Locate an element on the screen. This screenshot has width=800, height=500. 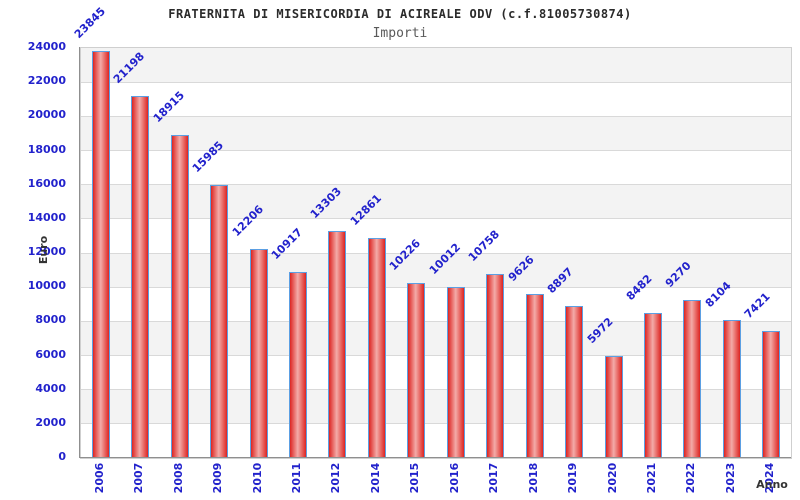
bar-2006 is located at coordinates (100, 254).